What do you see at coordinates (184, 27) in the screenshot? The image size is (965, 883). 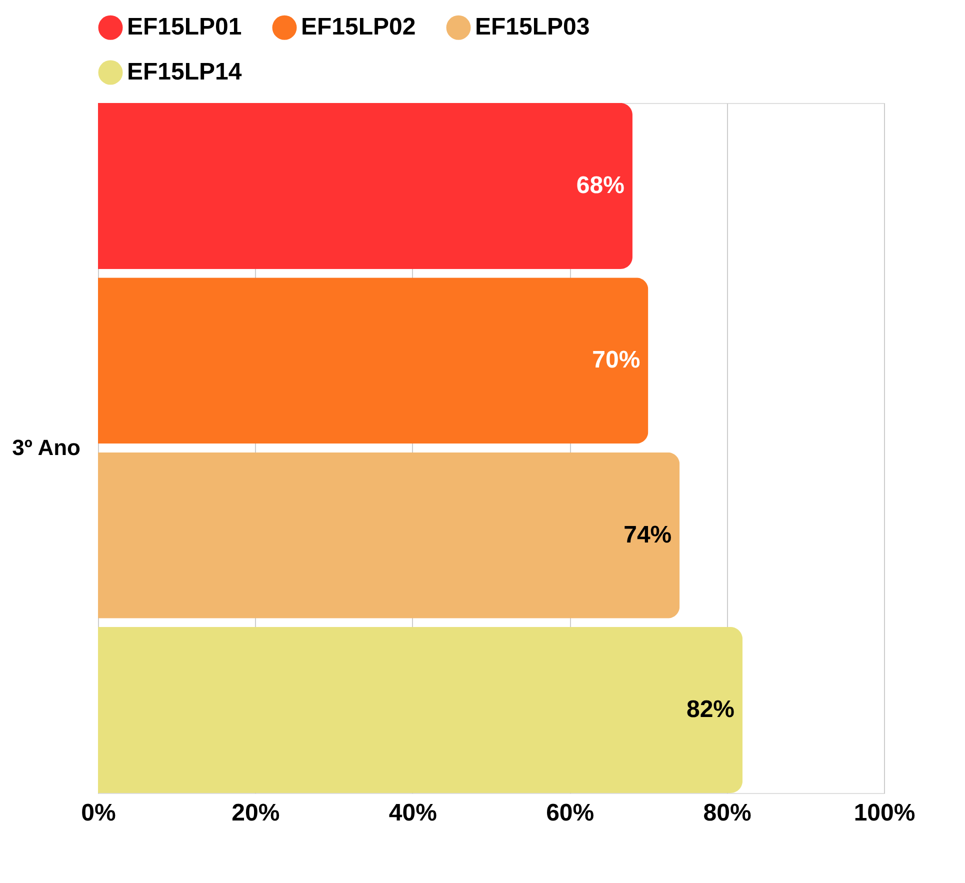 I see `legend-label: EF15LP01` at bounding box center [184, 27].